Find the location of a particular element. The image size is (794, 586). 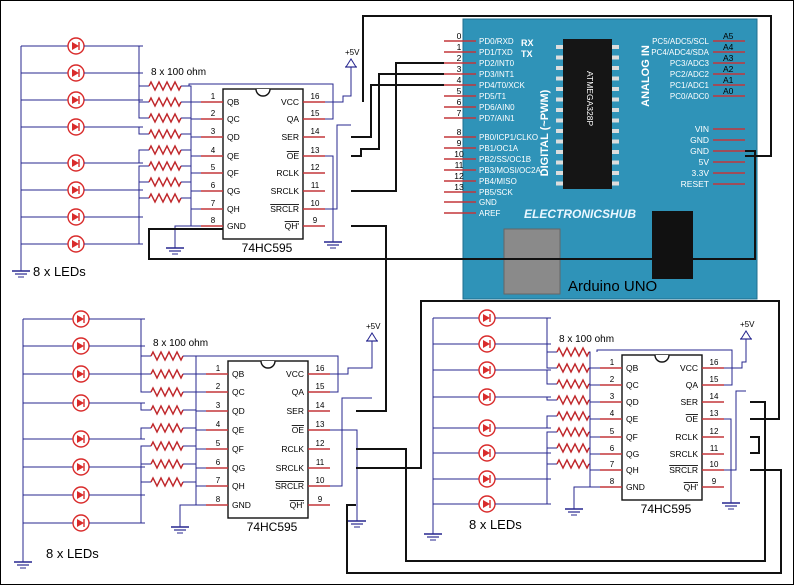

mcu-chip is located at coordinates (587, 114).